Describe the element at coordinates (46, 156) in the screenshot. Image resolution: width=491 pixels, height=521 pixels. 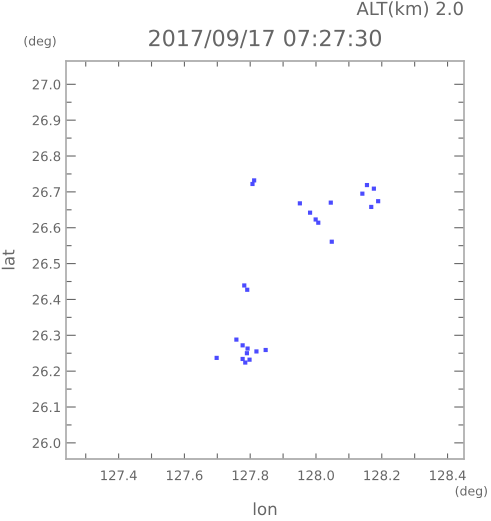
I see `y-tick-label: 26.8` at that location.